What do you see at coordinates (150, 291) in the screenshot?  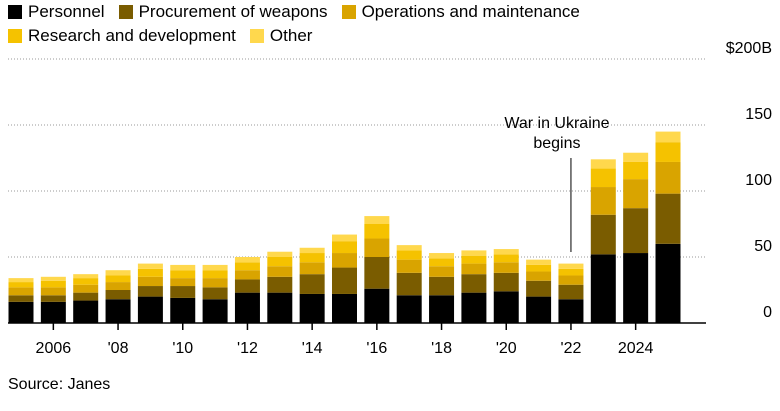 I see `bar-2009-procurement-of-weapons` at bounding box center [150, 291].